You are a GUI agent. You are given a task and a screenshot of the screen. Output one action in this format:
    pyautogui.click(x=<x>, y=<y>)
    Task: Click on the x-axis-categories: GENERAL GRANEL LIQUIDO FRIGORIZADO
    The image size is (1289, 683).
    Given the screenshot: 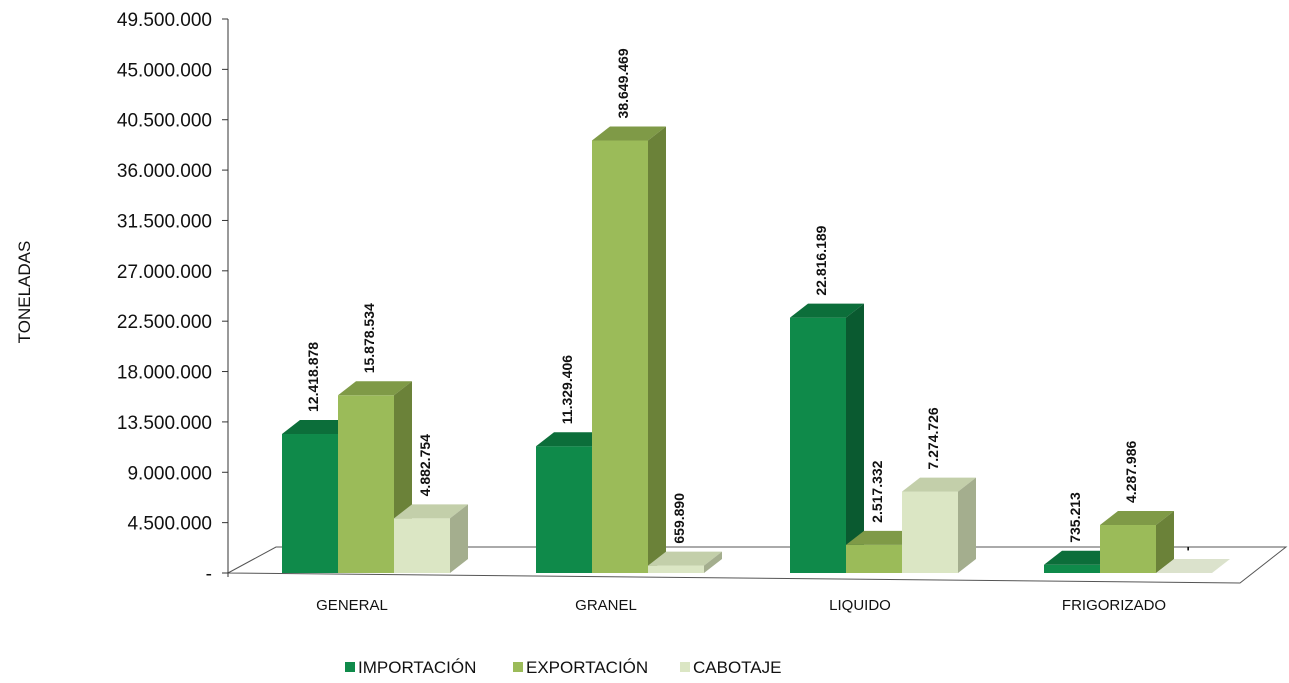 What is the action you would take?
    pyautogui.click(x=741, y=605)
    